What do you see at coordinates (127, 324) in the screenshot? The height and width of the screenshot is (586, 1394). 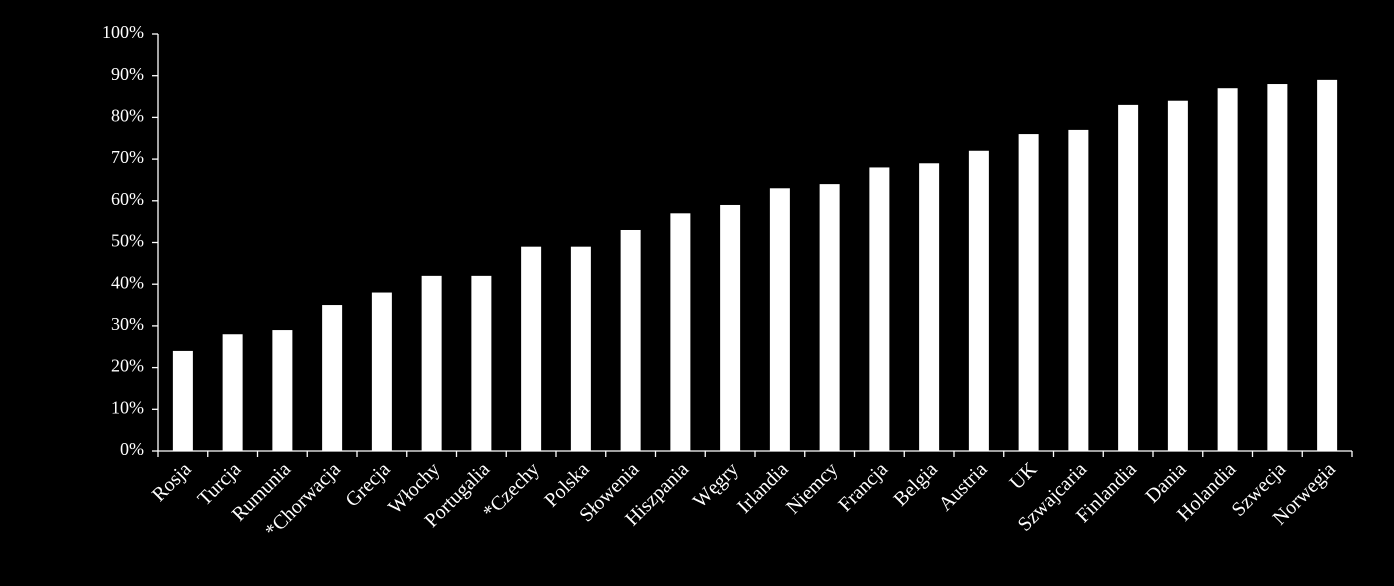 I see `y-tick-label: 30%` at bounding box center [127, 324].